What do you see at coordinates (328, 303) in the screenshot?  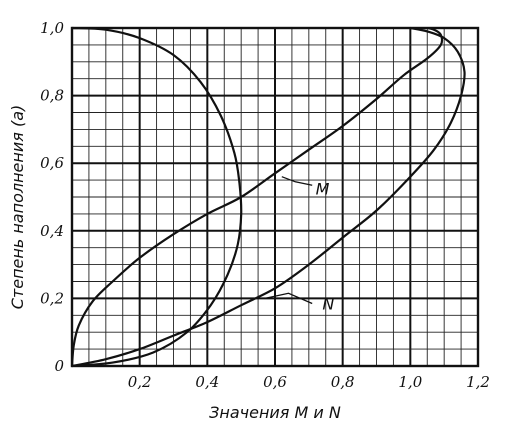 I see `curve-label-n: N` at bounding box center [328, 303].